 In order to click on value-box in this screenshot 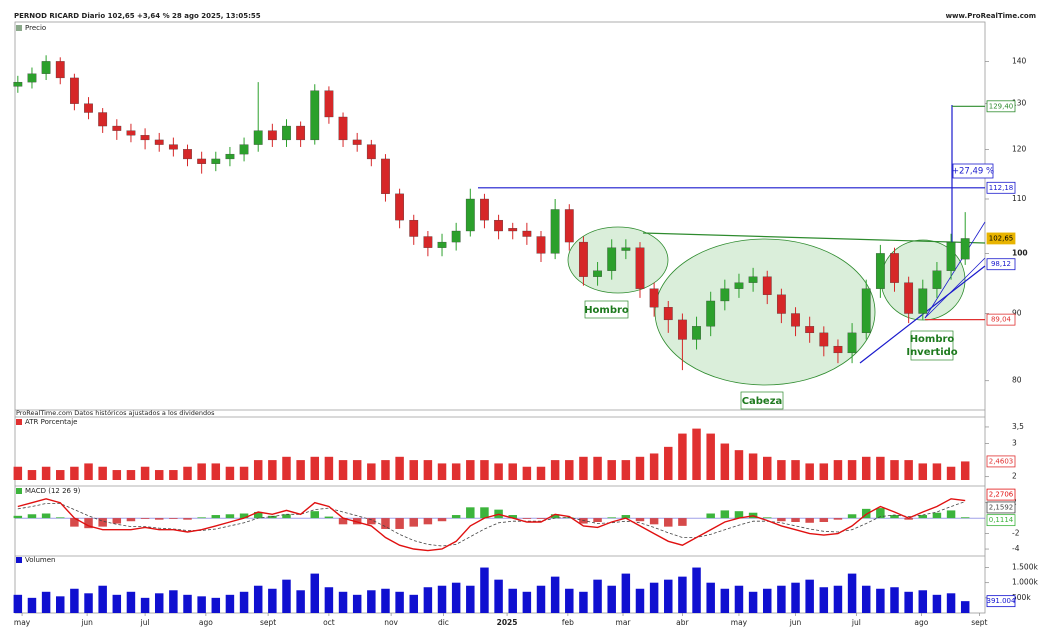, I will do `click(1001, 601)`.